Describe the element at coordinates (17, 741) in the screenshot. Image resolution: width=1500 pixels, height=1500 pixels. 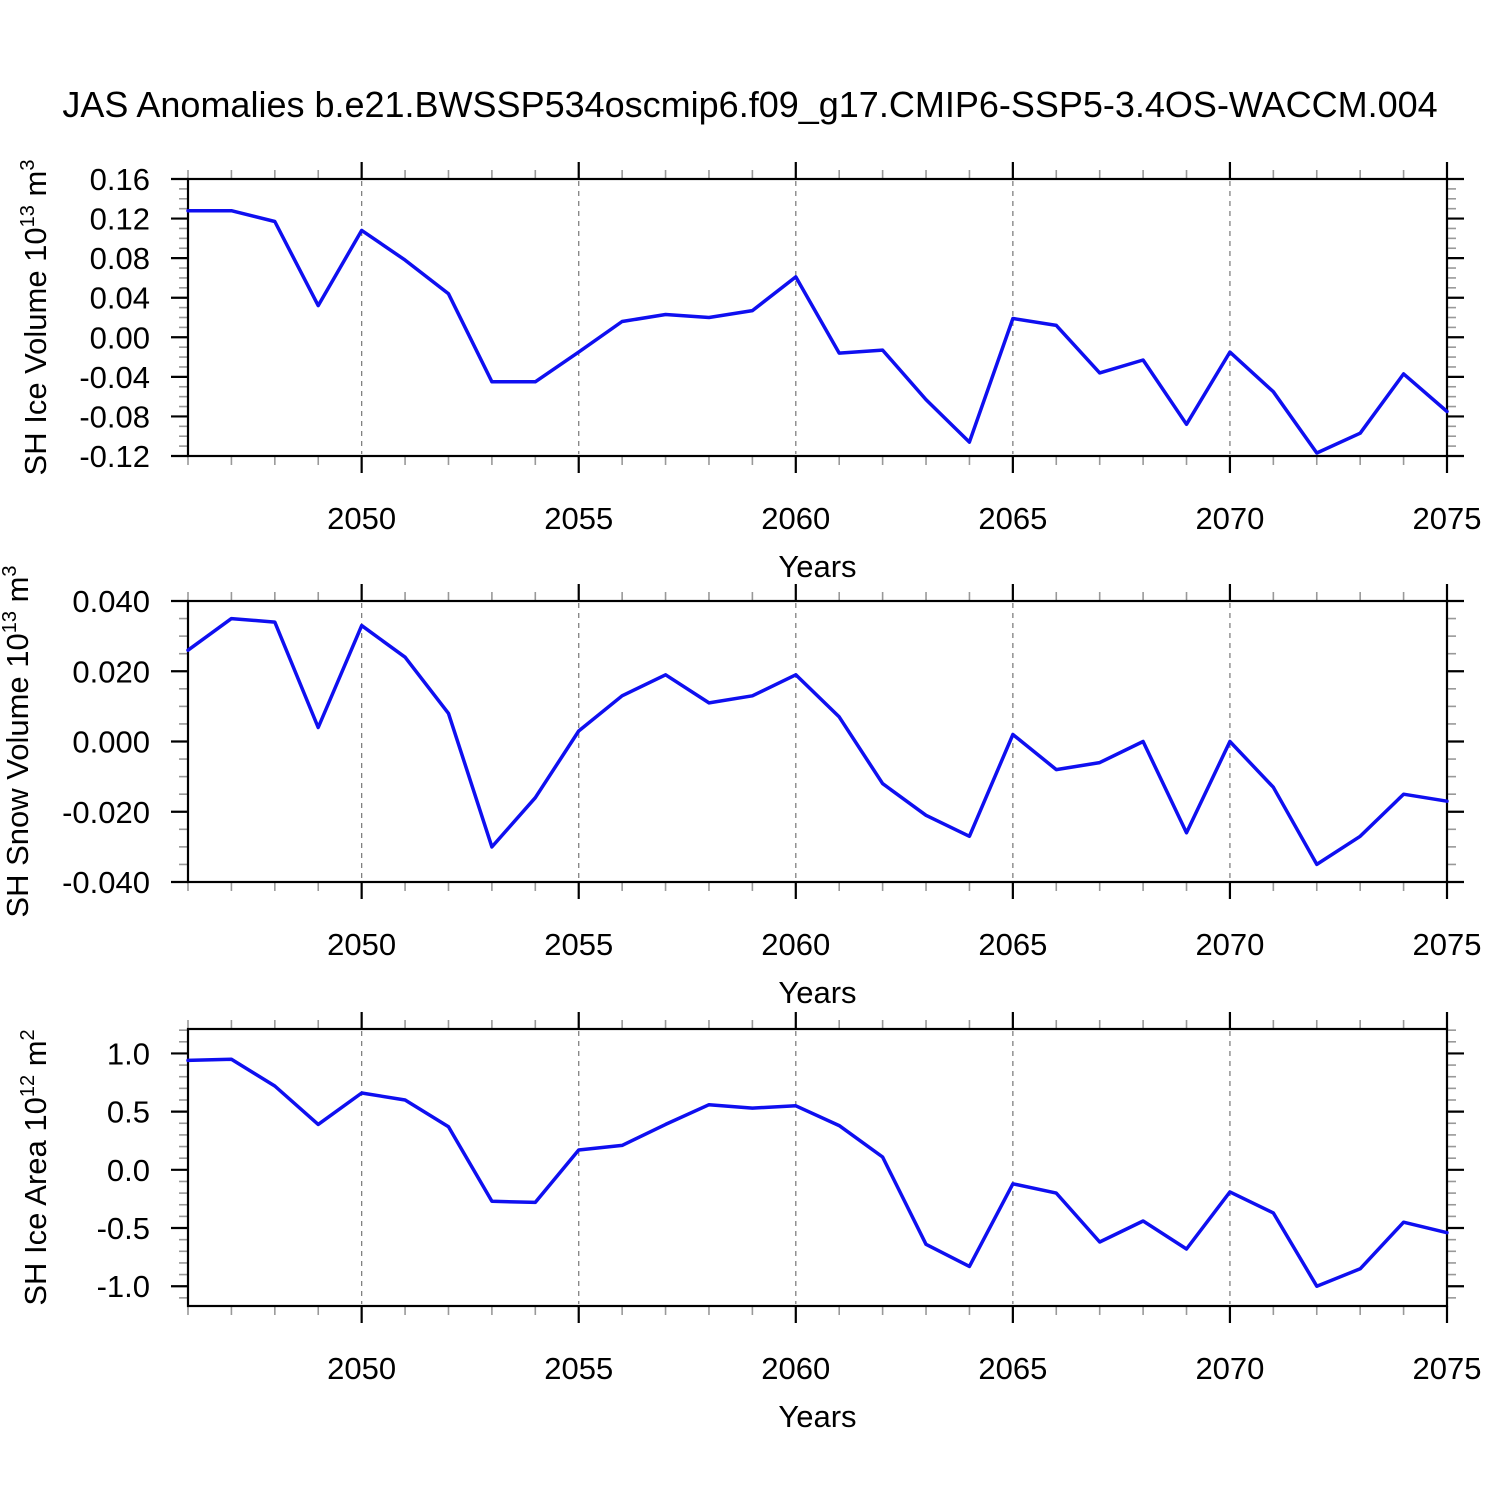
I see `y-axis-title-2: SH Snow Volume 1013 m3` at that location.